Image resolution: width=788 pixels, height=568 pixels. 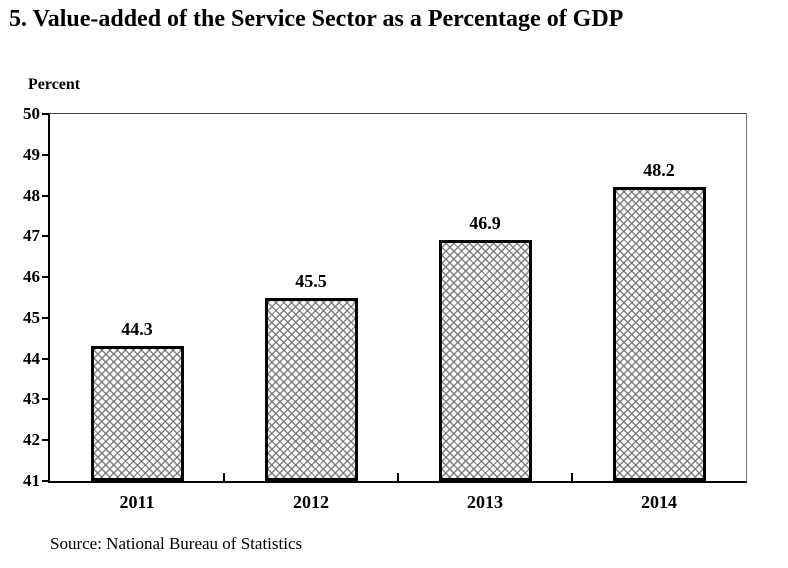 What do you see at coordinates (31, 317) in the screenshot?
I see `y-axis-tick-label: 45` at bounding box center [31, 317].